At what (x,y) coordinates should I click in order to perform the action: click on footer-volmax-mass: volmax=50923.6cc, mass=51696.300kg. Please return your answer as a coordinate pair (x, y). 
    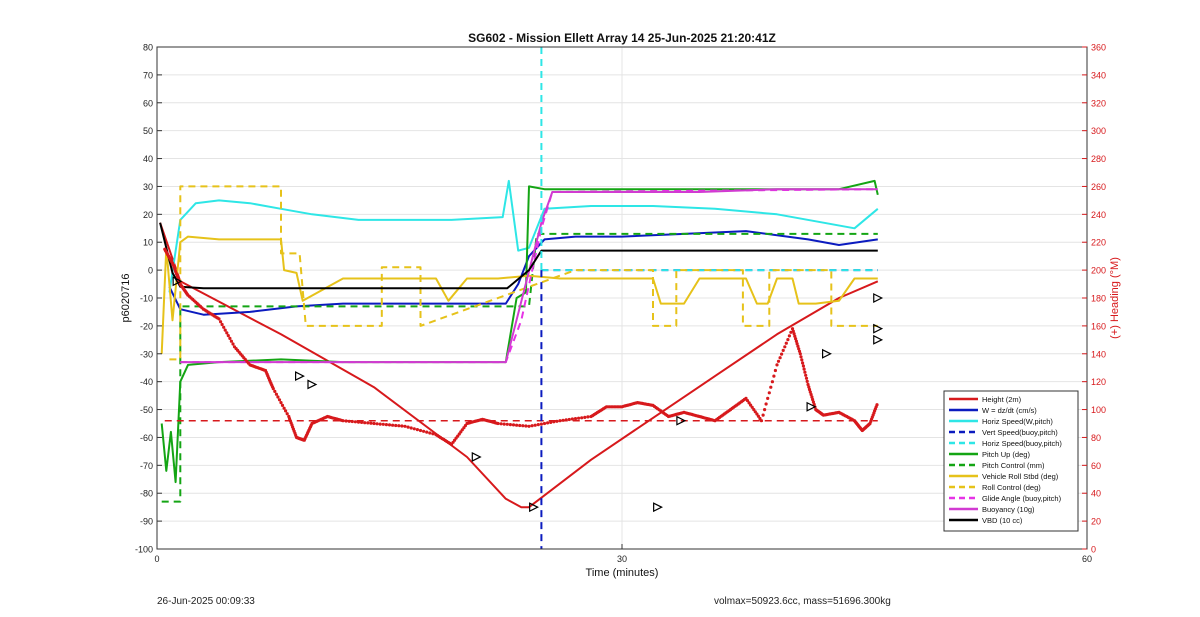
    Looking at the image, I should click on (802, 601).